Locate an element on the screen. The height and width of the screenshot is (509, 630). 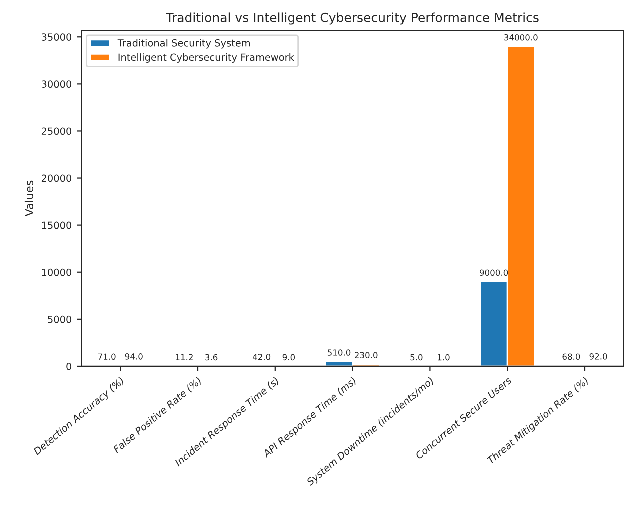
data-label: 230.0 is located at coordinates (366, 355).